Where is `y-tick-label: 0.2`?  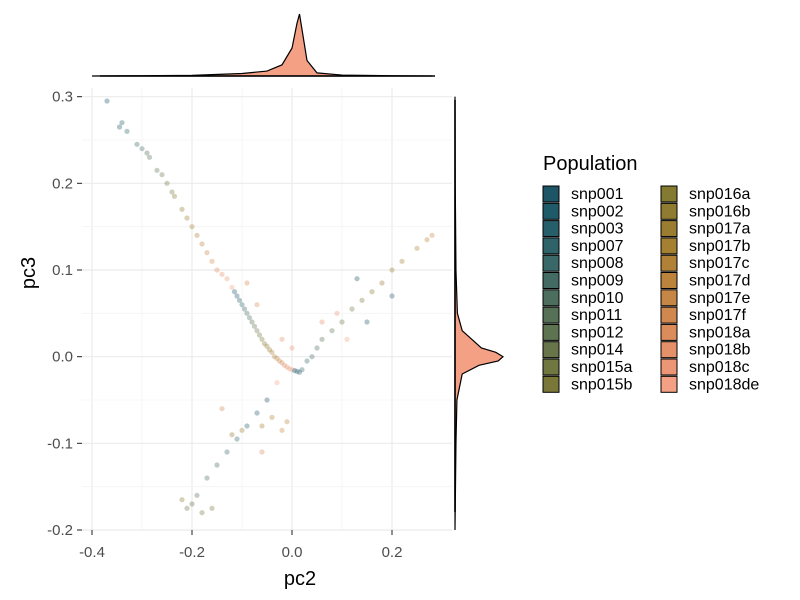
y-tick-label: 0.2 is located at coordinates (62, 183).